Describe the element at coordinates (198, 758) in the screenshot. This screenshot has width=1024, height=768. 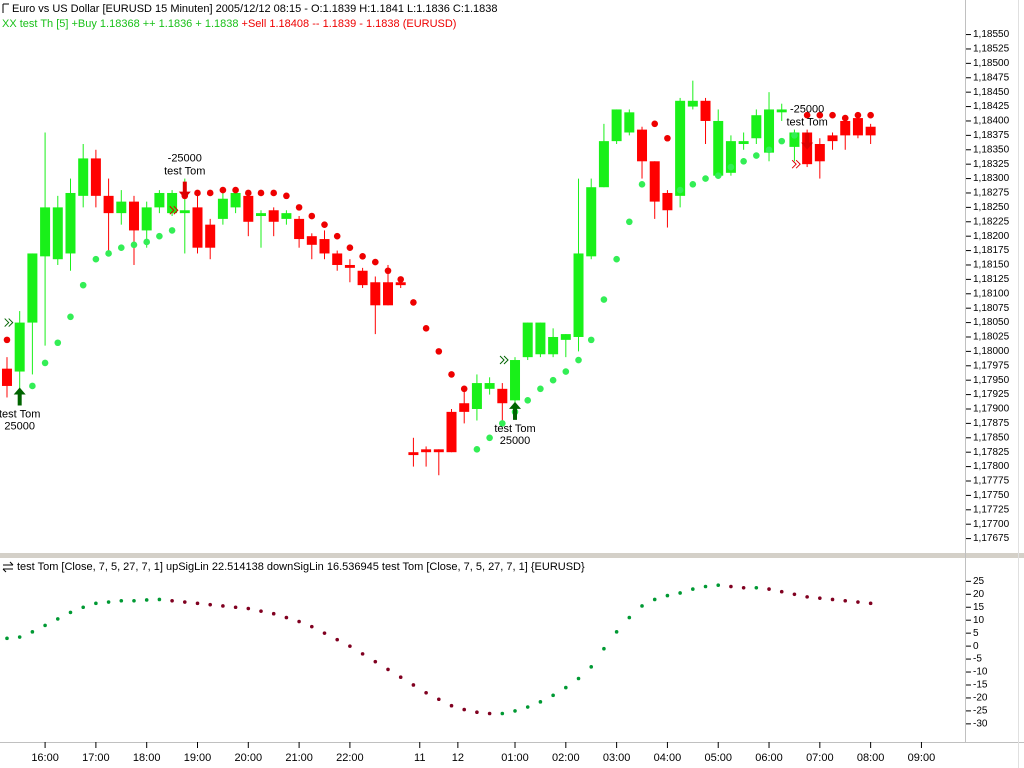
I see `x-tick-label: 19:00` at that location.